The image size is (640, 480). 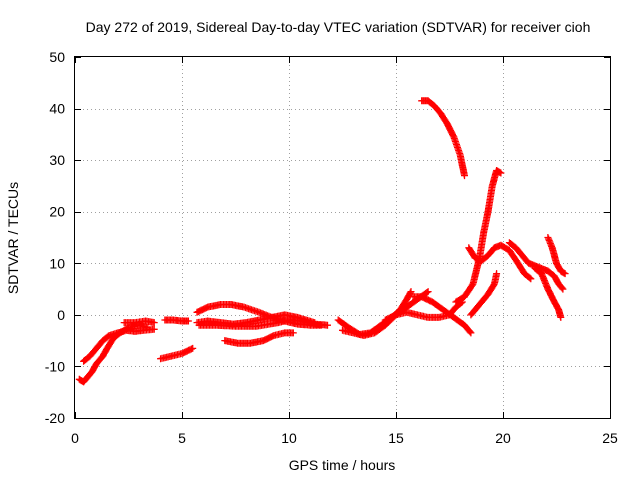 I want to click on y-tick-label: 0, so click(x=61, y=315).